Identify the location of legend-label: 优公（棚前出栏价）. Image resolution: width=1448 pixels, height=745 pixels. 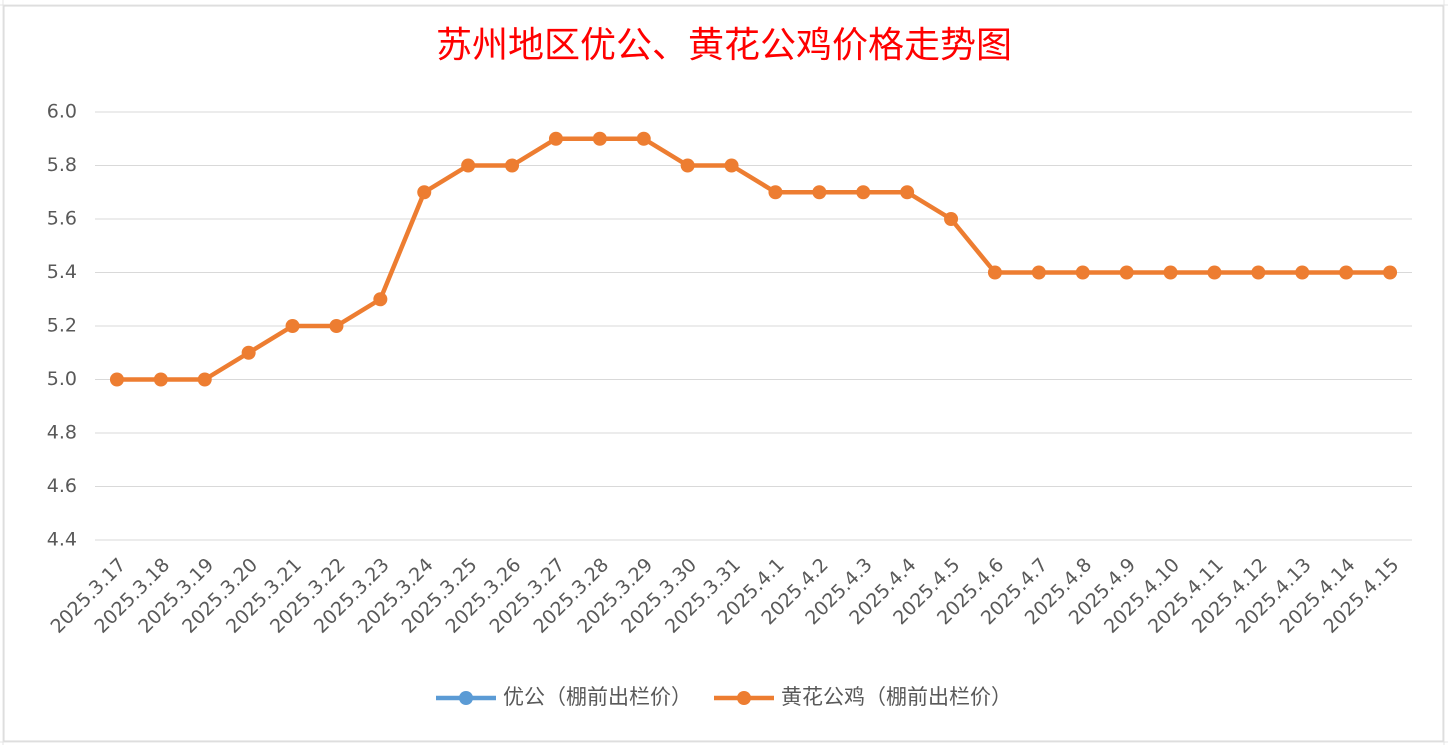
(597, 697).